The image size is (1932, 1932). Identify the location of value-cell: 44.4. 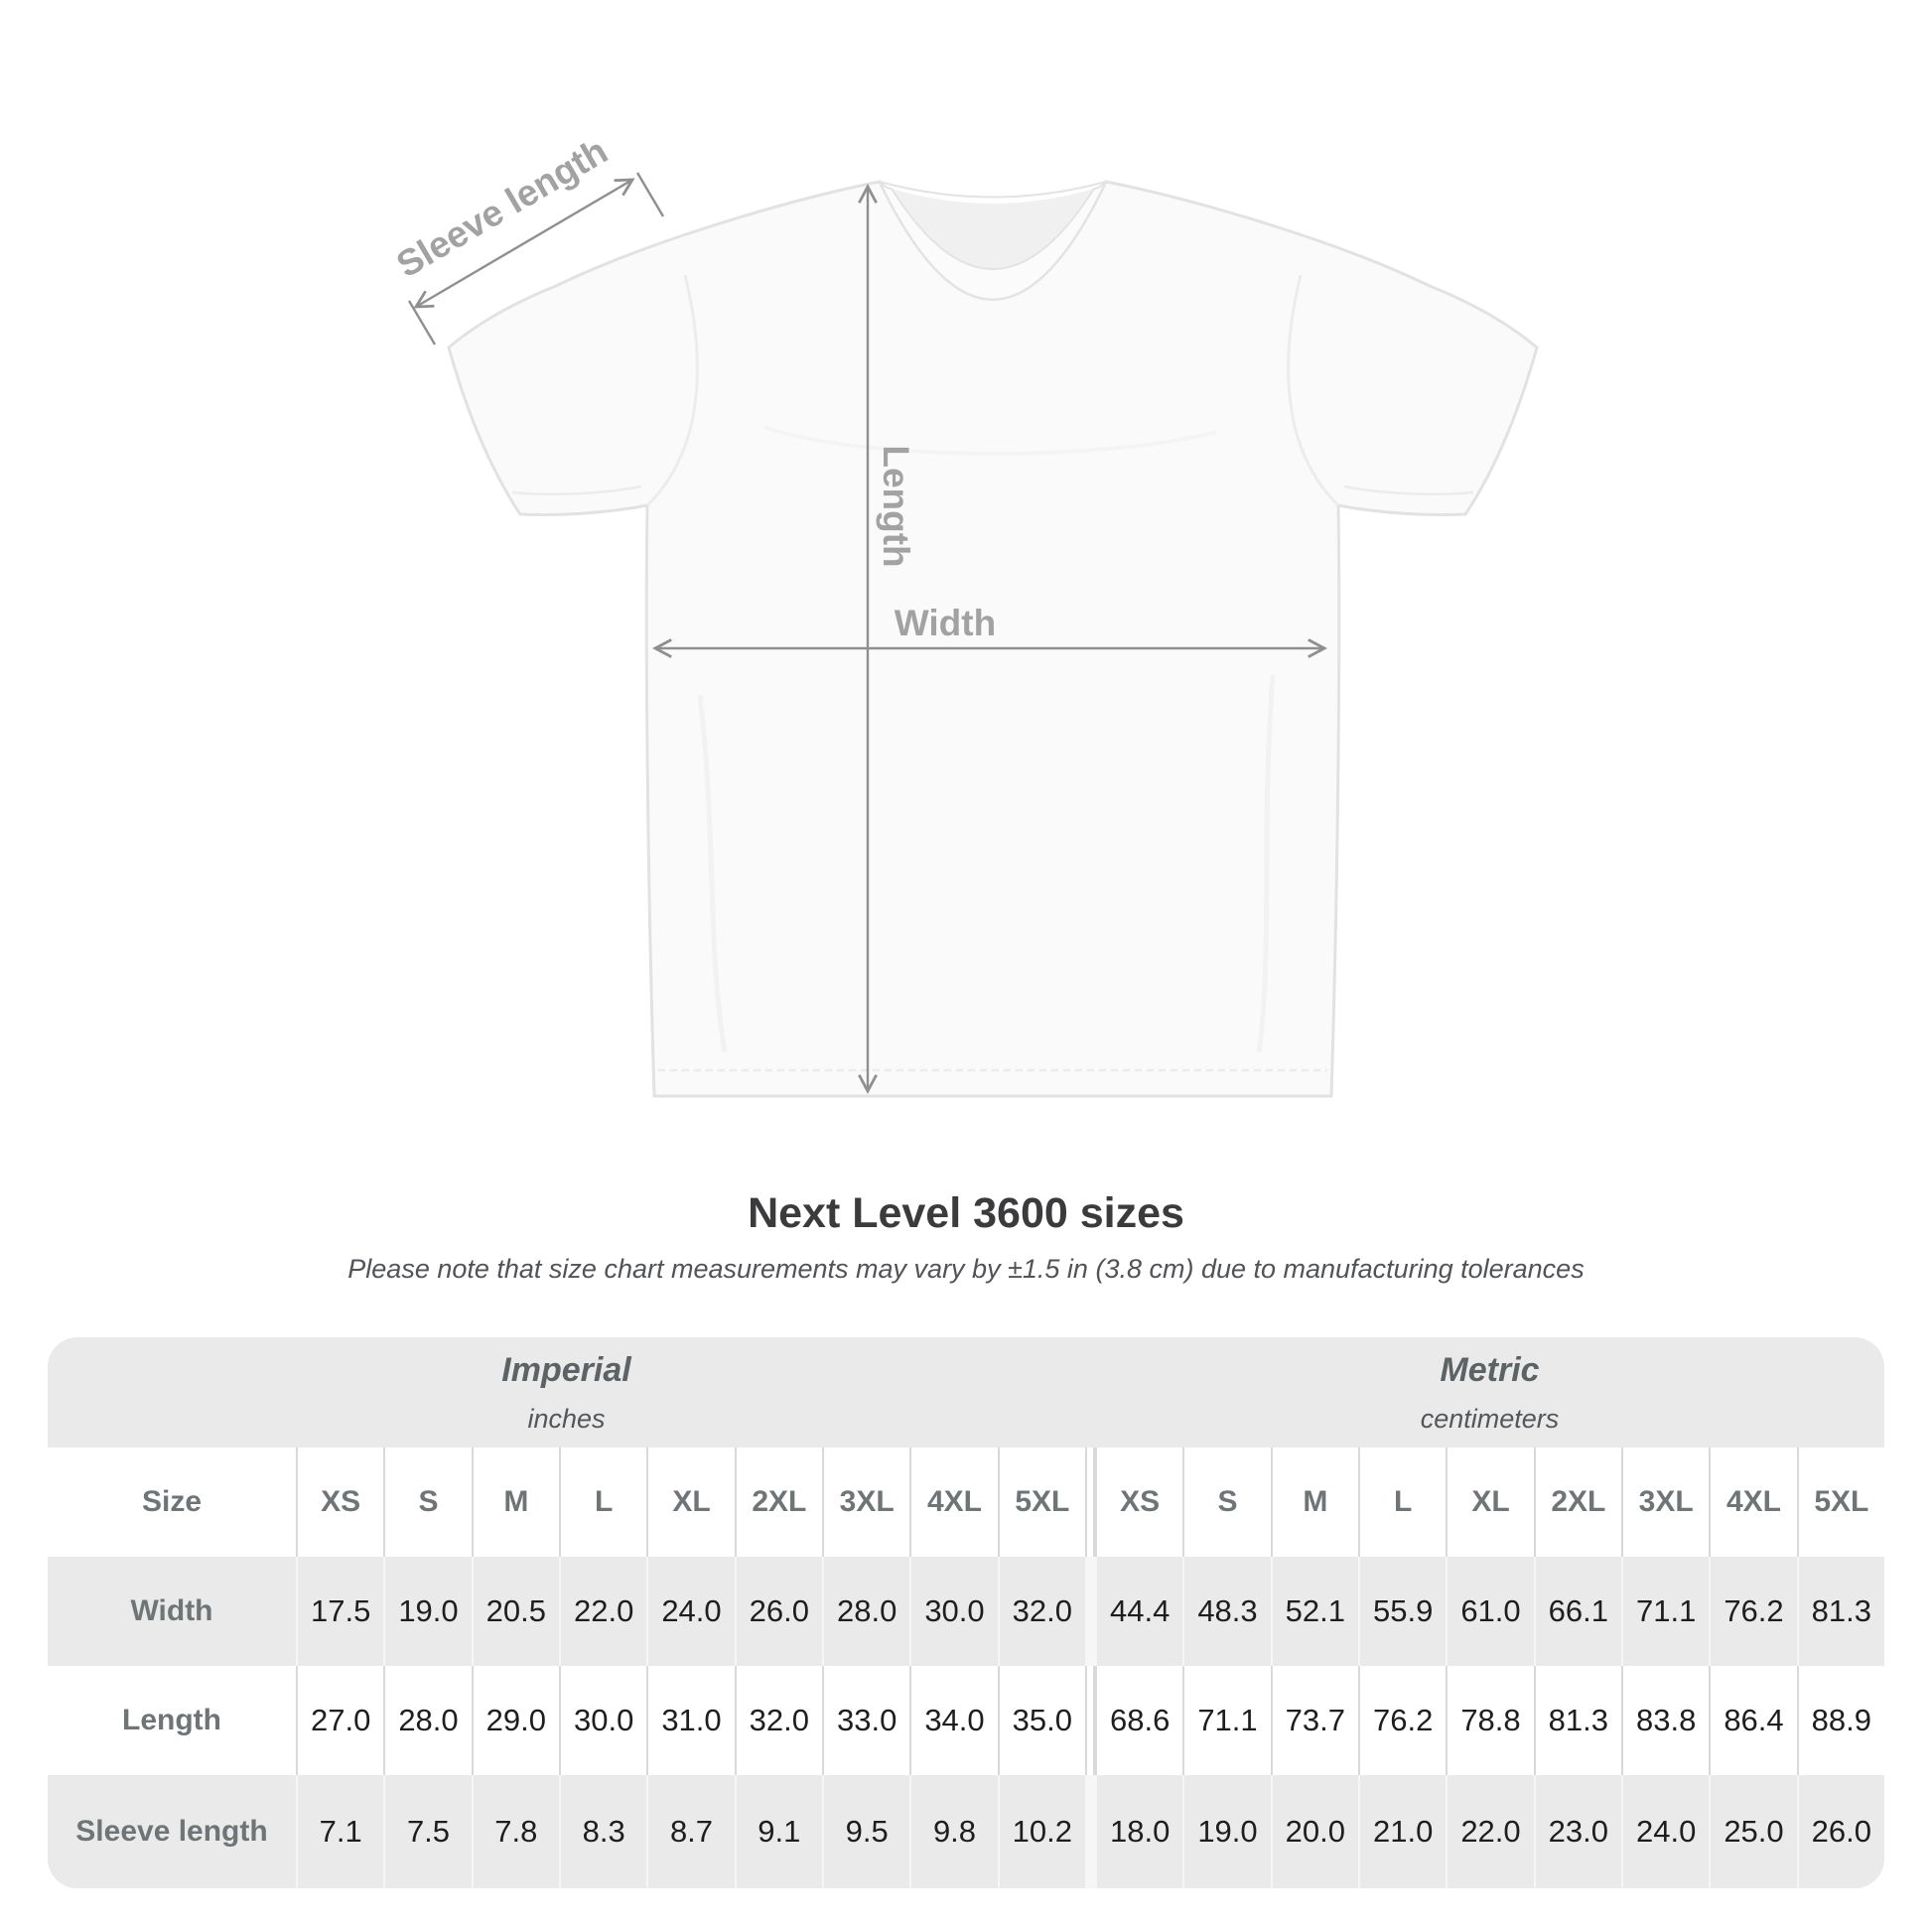
(1139, 1611).